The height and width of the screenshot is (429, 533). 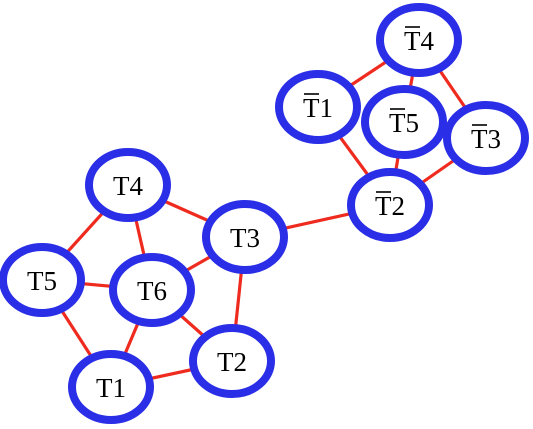 I want to click on node-right-t3: T3, so click(x=486, y=138).